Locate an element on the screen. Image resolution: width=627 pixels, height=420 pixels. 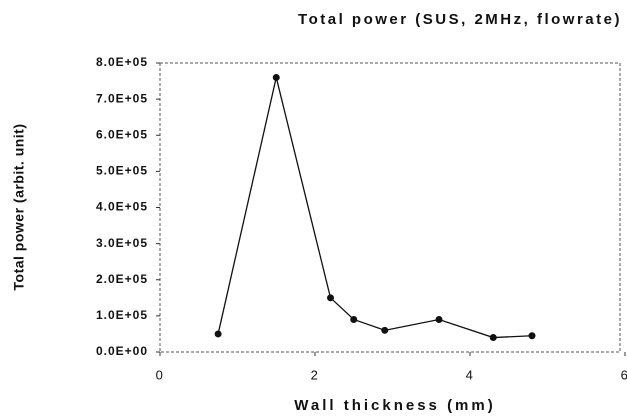
x-axis-label: Wall thickness (mm) is located at coordinates (394, 405).